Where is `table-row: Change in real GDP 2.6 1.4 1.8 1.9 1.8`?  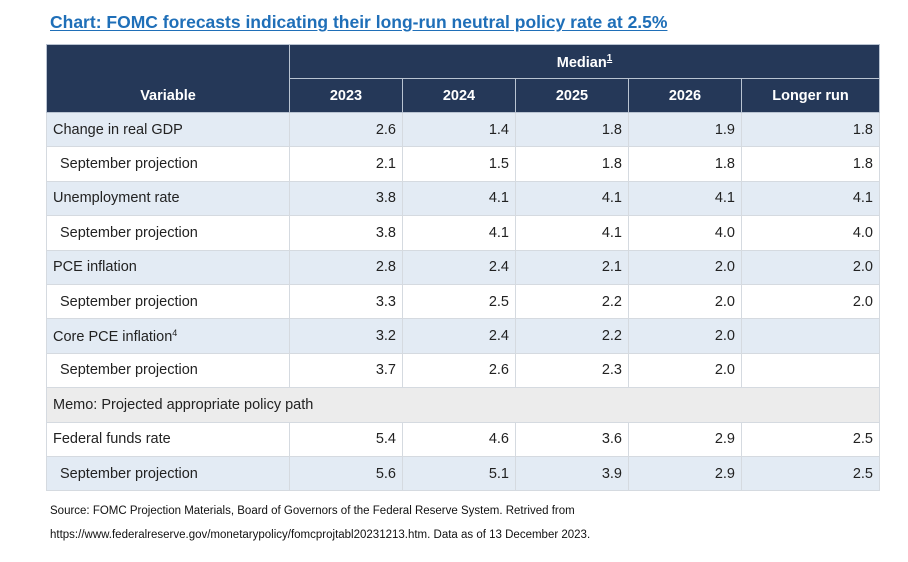
table-row: Change in real GDP 2.6 1.4 1.8 1.9 1.8 is located at coordinates (463, 129).